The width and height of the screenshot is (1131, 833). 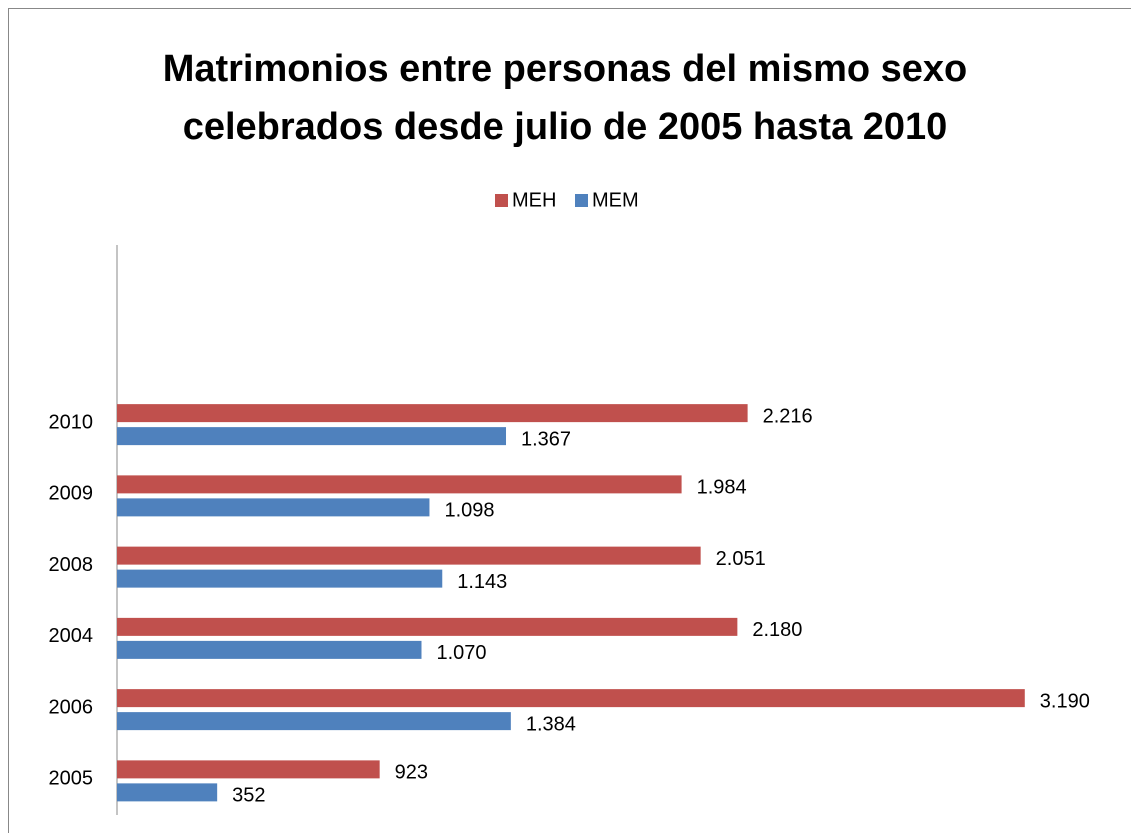 What do you see at coordinates (777, 630) in the screenshot?
I see `data-label: 2.180` at bounding box center [777, 630].